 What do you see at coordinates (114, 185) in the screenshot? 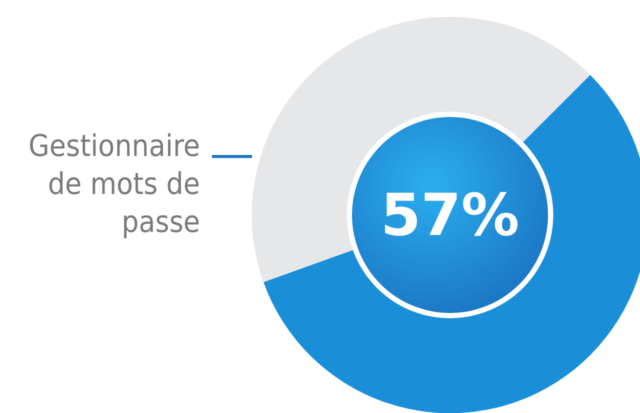
I see `text: Gestionnaire de mots de passe` at bounding box center [114, 185].